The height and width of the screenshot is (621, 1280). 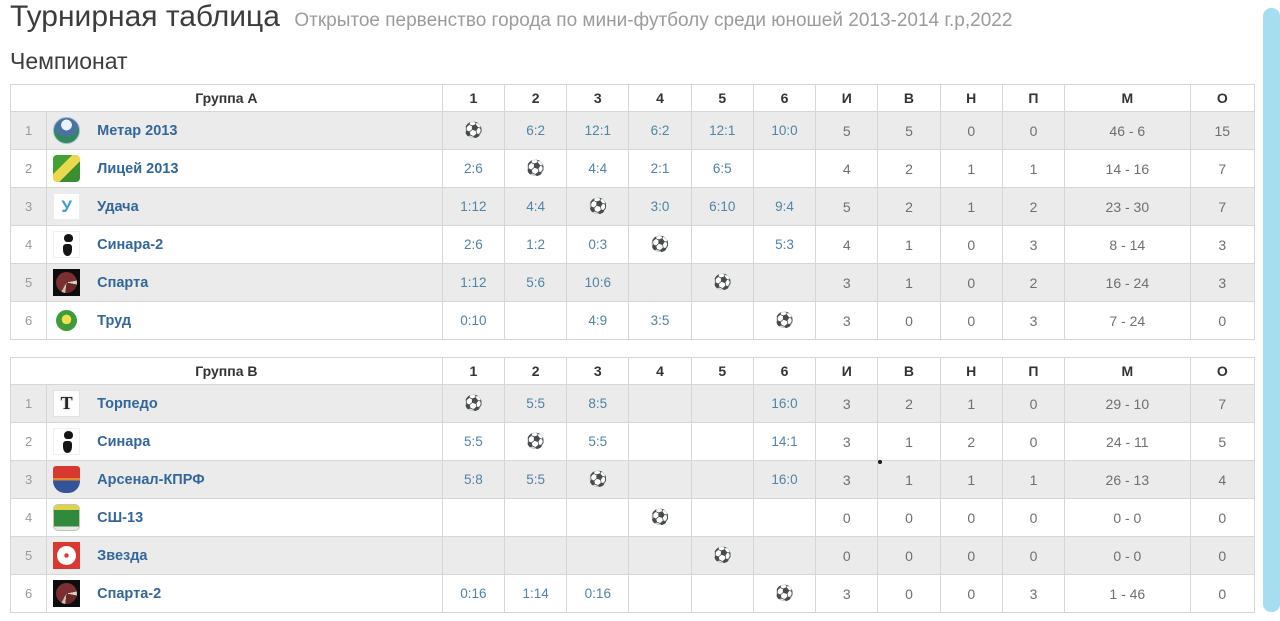 What do you see at coordinates (784, 130) in the screenshot?
I see `score-link: 10:0` at bounding box center [784, 130].